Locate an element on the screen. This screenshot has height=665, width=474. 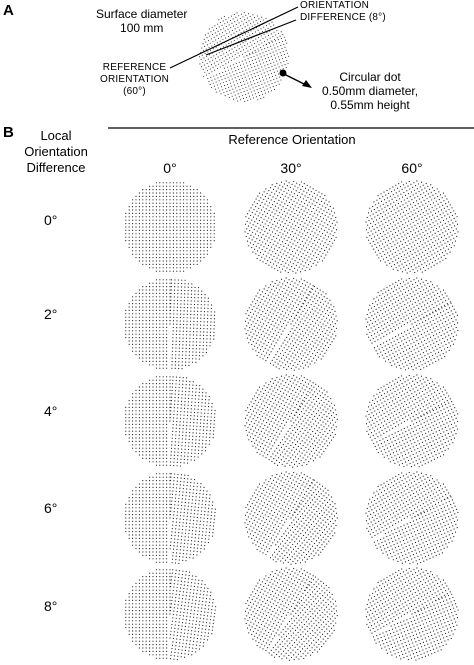
panel-a-illustration is located at coordinates (240, 54).